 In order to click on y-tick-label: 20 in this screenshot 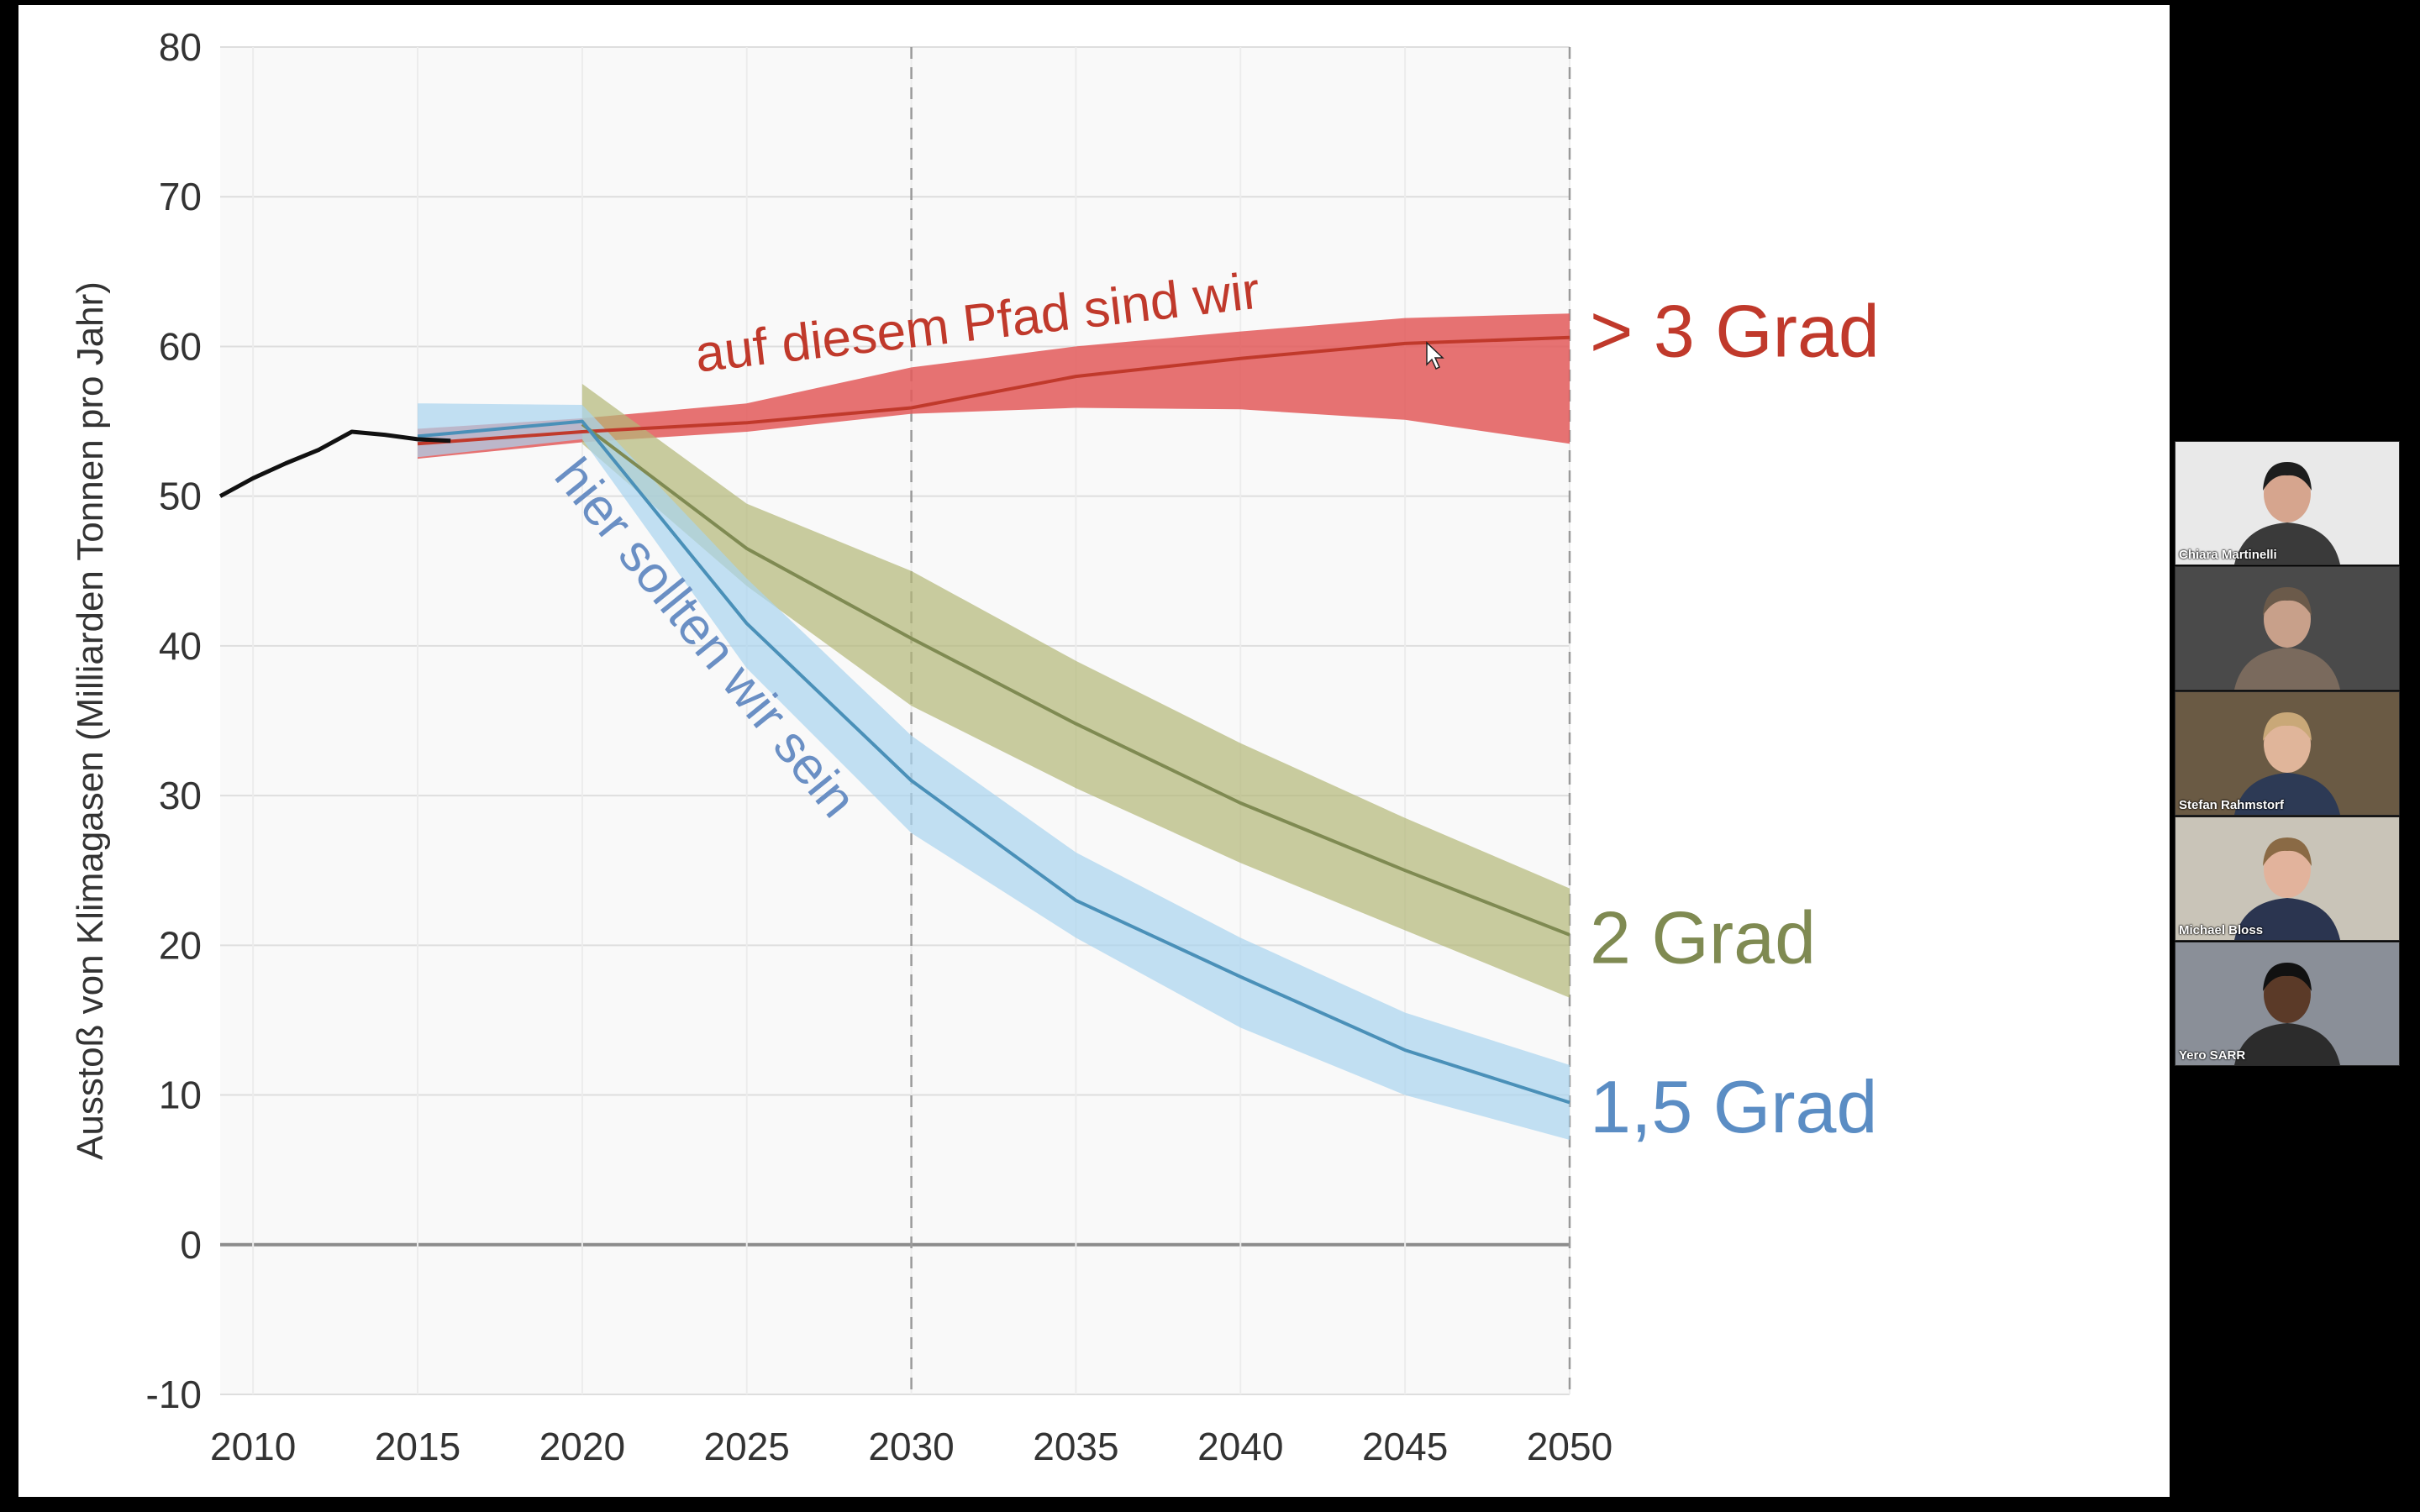, I will do `click(180, 945)`.